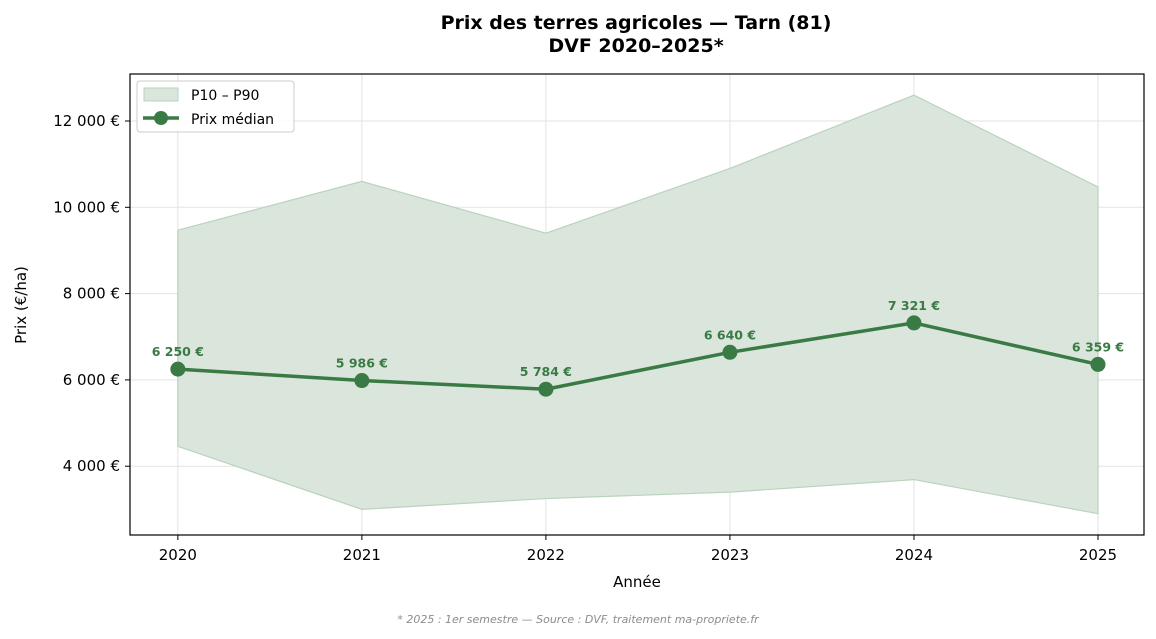 The width and height of the screenshot is (1156, 639). Describe the element at coordinates (215, 106) in the screenshot. I see `legend: P10 – P90 Prix médian` at that location.